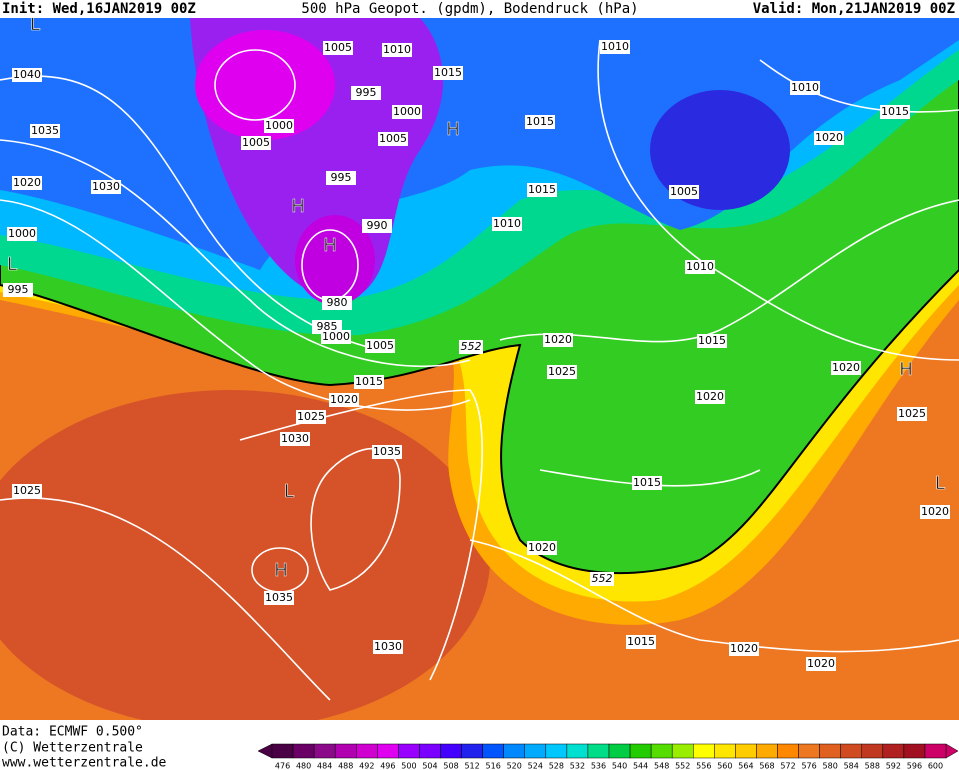 This screenshot has height=770, width=959. Describe the element at coordinates (808, 766) in the screenshot. I see `colorbar-label: 576` at that location.